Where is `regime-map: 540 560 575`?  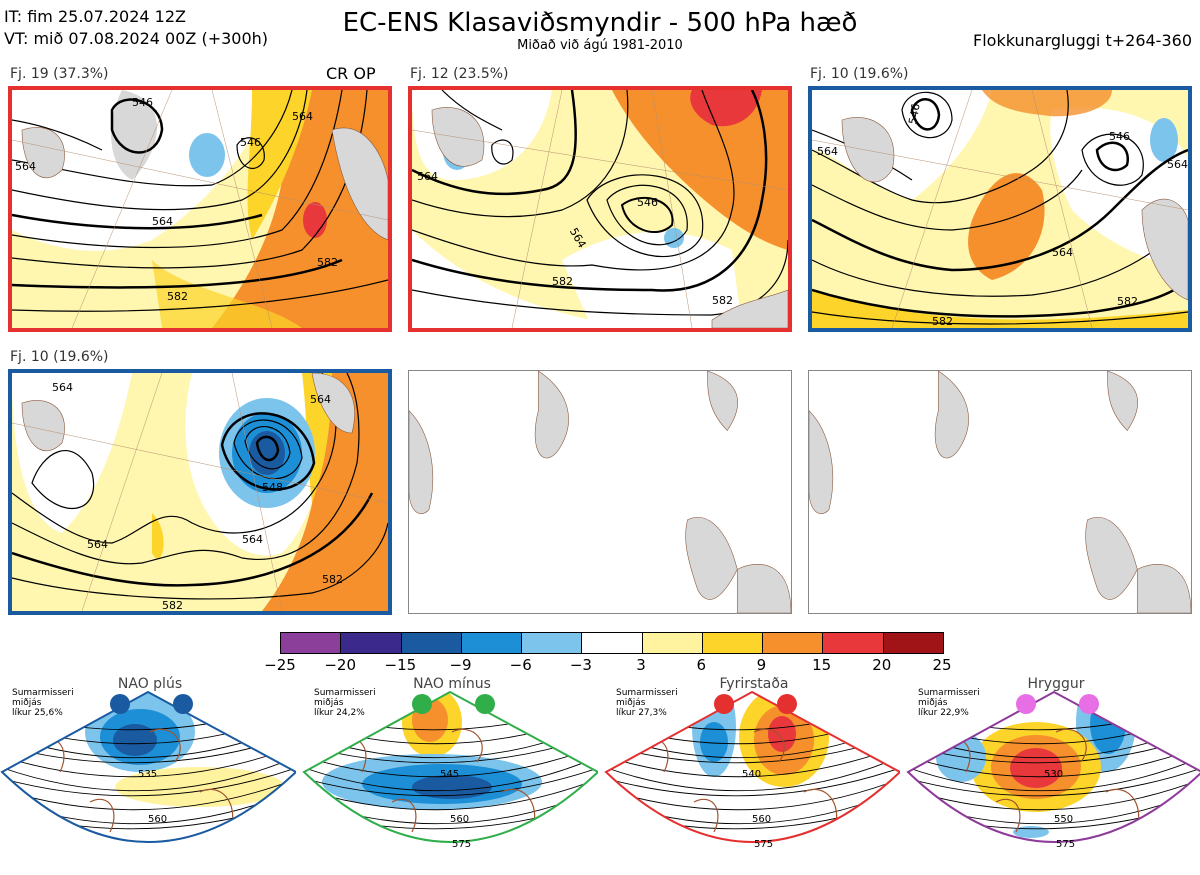 regime-map: 540 560 575 is located at coordinates (753, 770).